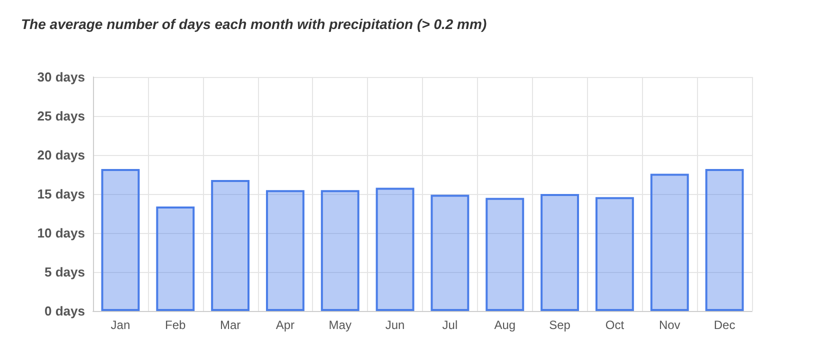 This screenshot has height=355, width=826. Describe the element at coordinates (61, 194) in the screenshot. I see `y-tick-label: 15 days` at that location.